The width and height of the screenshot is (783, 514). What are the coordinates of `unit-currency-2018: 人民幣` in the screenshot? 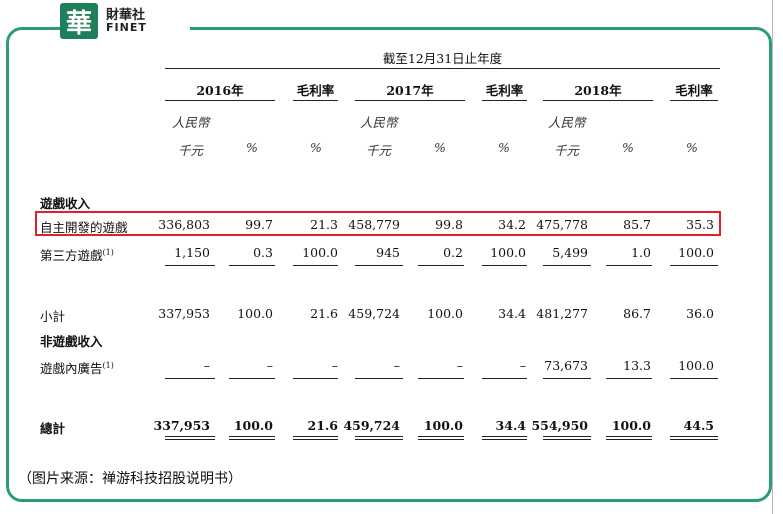 It's located at (567, 122).